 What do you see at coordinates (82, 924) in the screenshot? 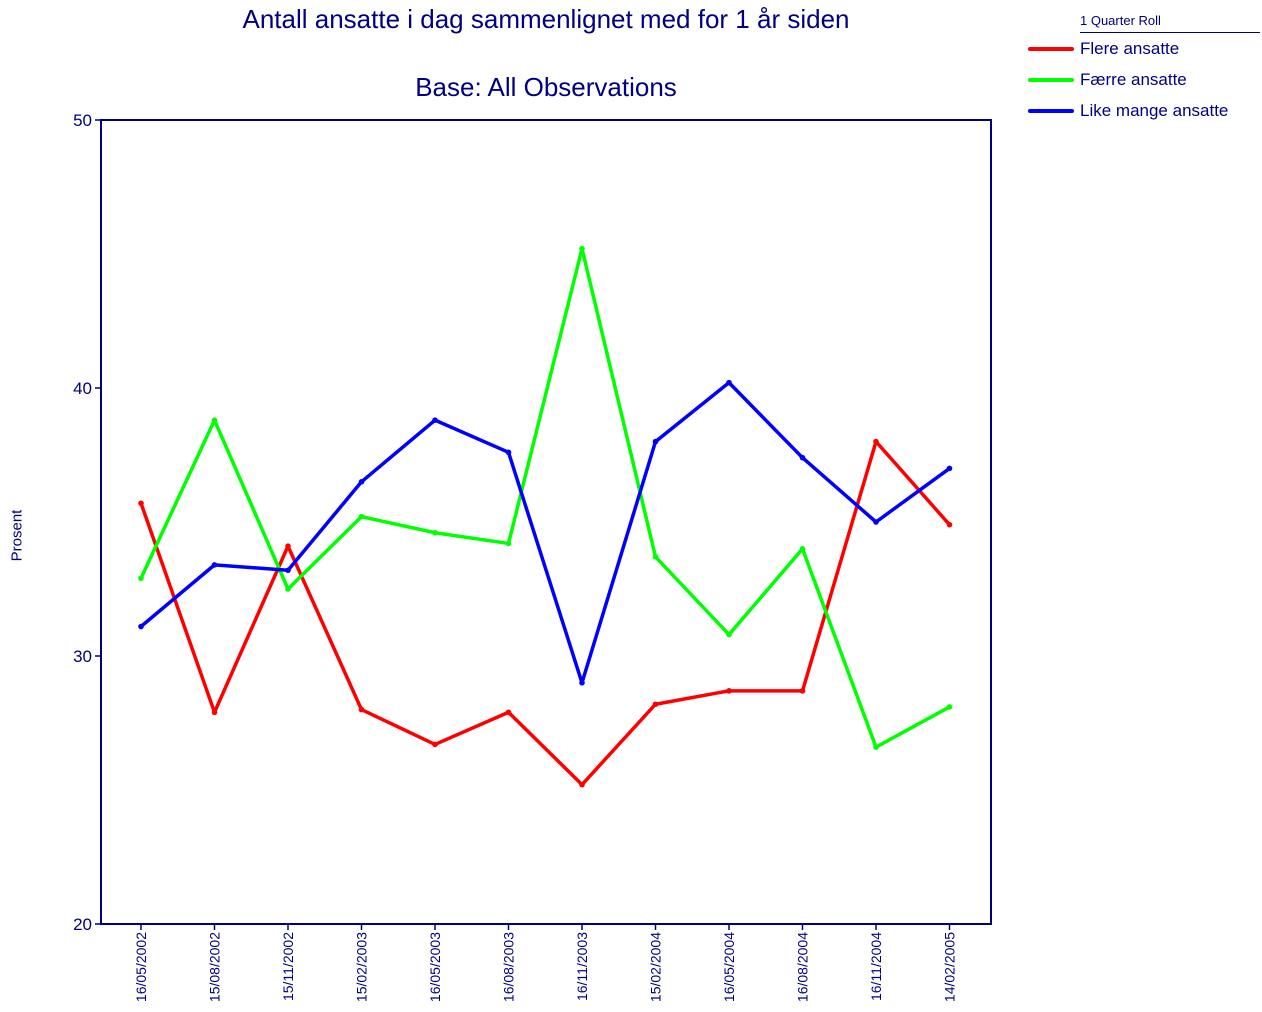
I see `y-tick-label: 20` at bounding box center [82, 924].